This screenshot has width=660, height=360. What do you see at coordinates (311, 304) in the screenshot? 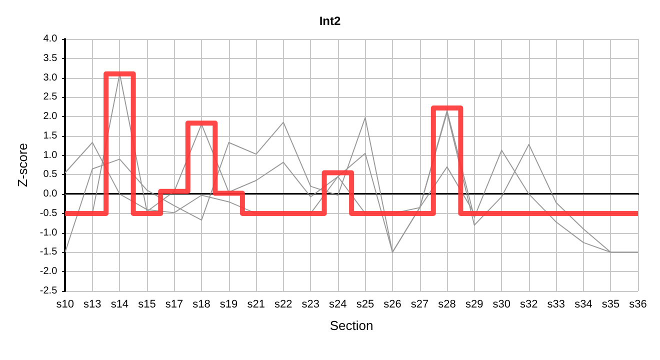
I see `x-tick-label: s23` at bounding box center [311, 304].